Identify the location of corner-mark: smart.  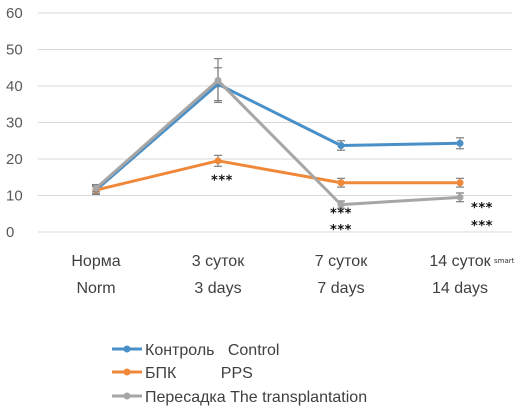
(504, 261).